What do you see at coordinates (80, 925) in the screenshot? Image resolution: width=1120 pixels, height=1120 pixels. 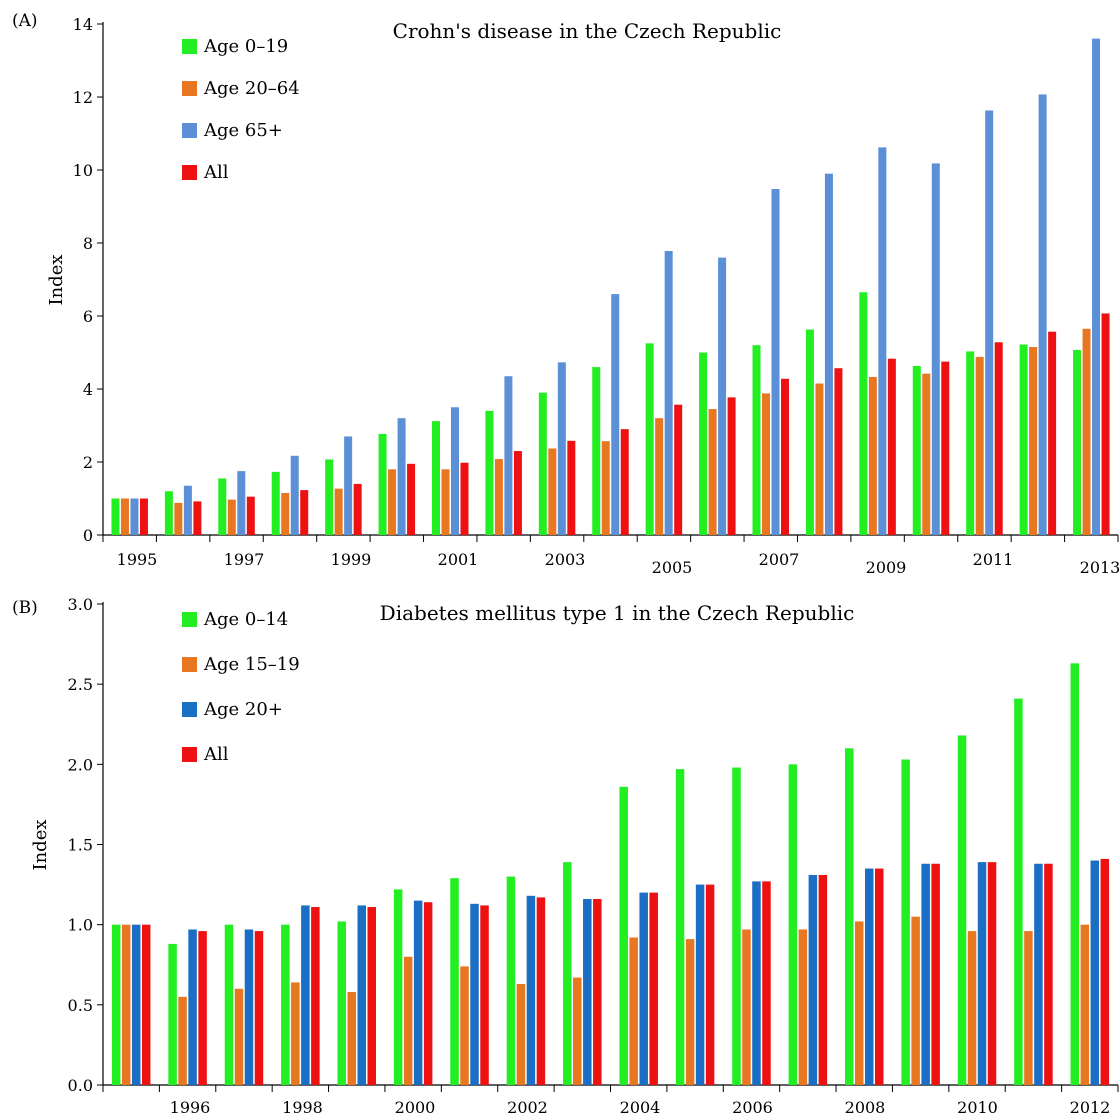 I see `y-tick-label: 1.0` at bounding box center [80, 925].